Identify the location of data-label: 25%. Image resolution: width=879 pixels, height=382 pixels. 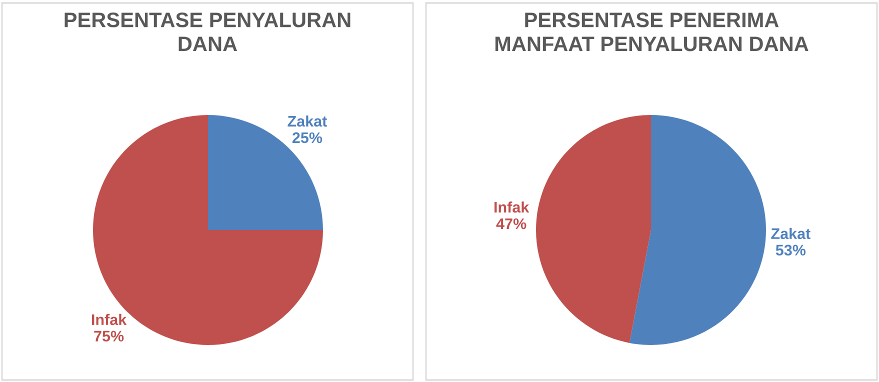
(307, 138).